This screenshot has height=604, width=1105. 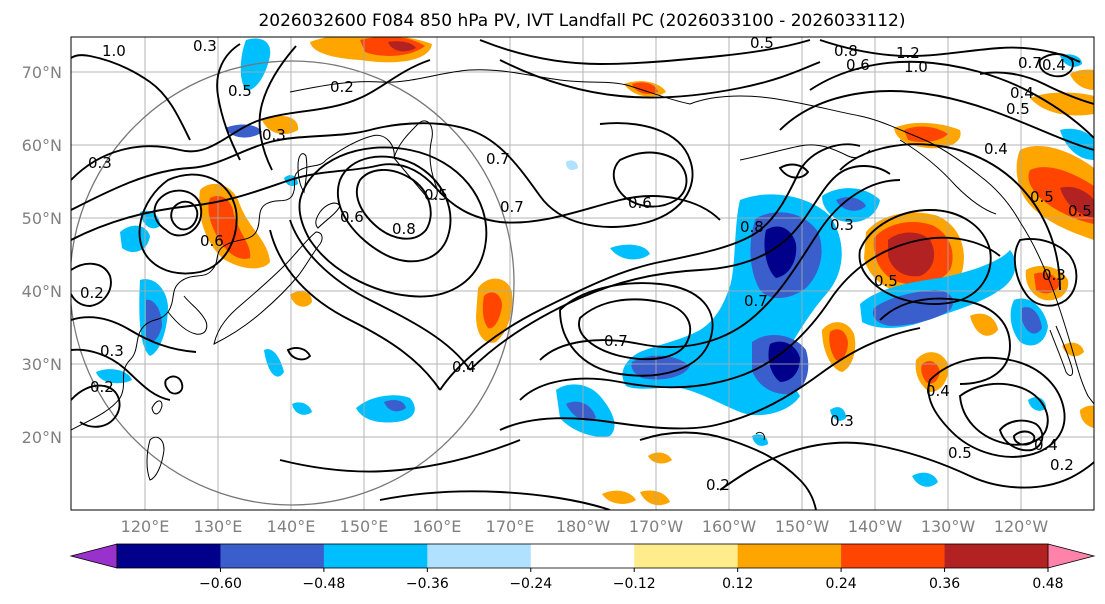 What do you see at coordinates (1071, 60) in the screenshot?
I see `shade-negative-arctic-east` at bounding box center [1071, 60].